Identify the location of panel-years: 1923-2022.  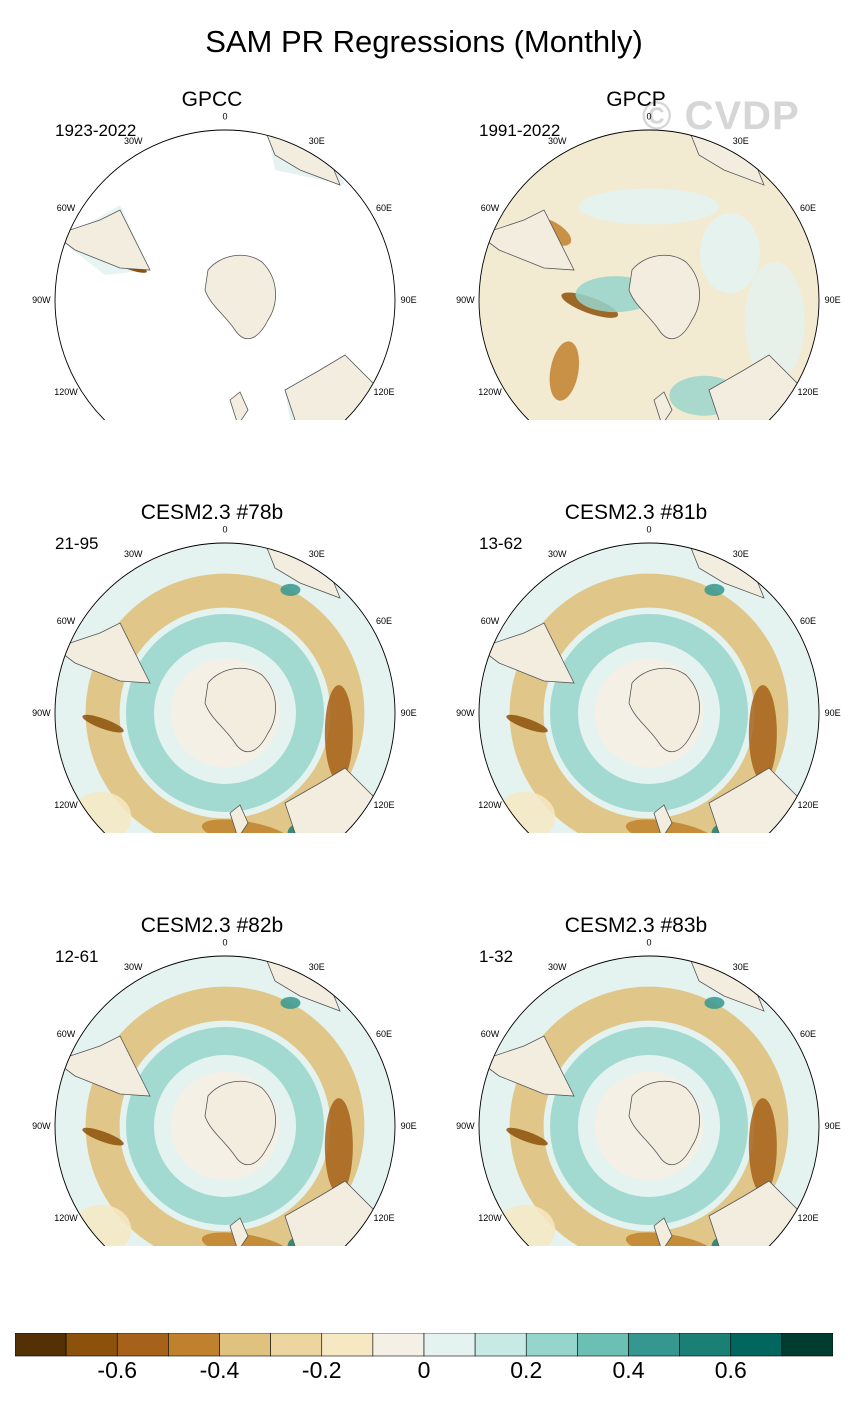
(96, 130).